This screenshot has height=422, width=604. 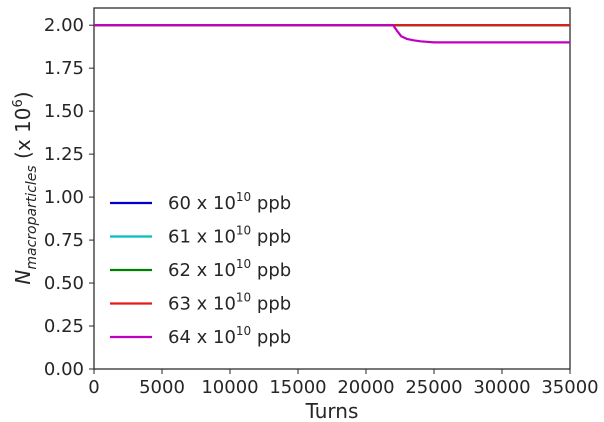 I want to click on x-tick-label: 5000, so click(x=162, y=387).